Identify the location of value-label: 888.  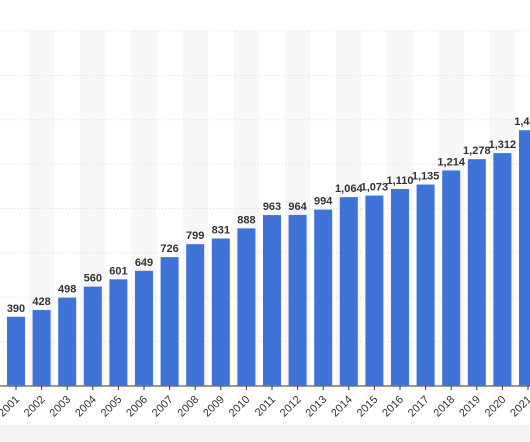
(246, 220).